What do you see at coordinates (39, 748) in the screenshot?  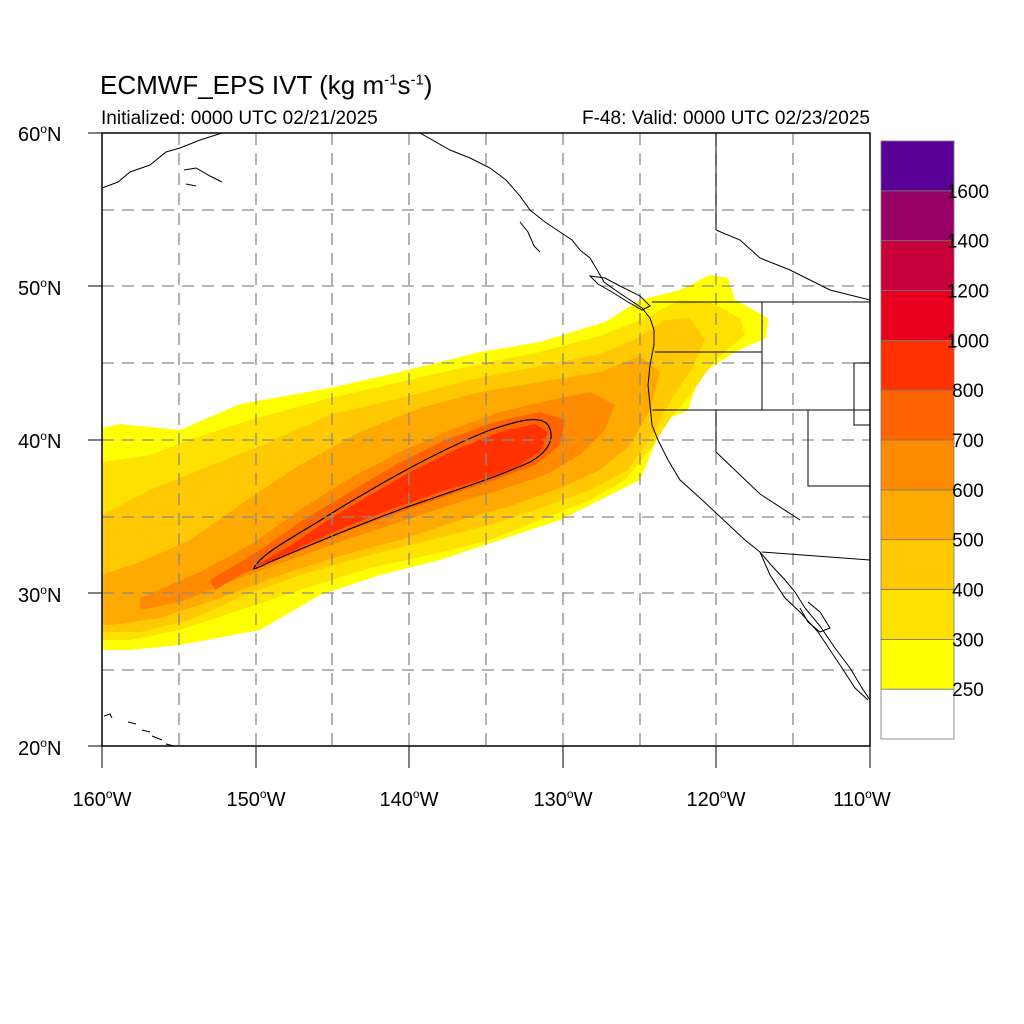 I see `lat-label-20: 20oN` at bounding box center [39, 748].